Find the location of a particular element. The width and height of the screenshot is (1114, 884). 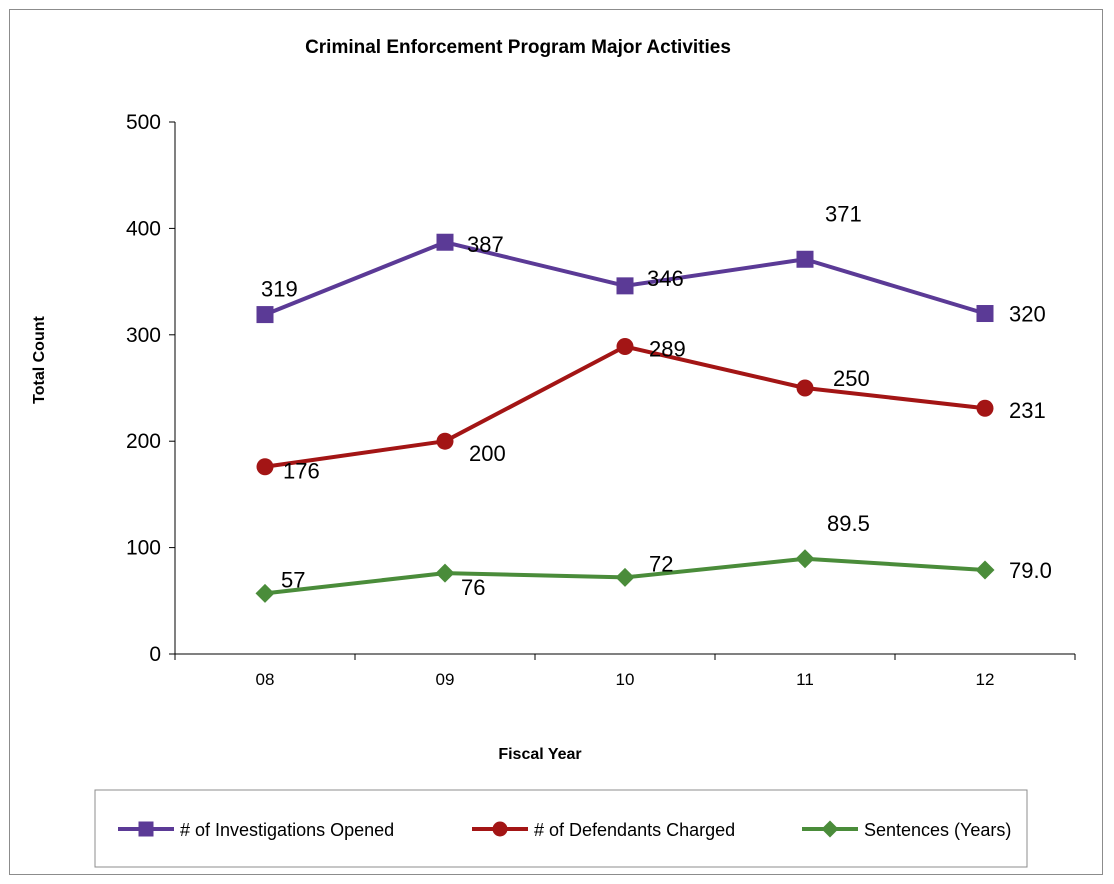

data-label: 387 is located at coordinates (485, 244).